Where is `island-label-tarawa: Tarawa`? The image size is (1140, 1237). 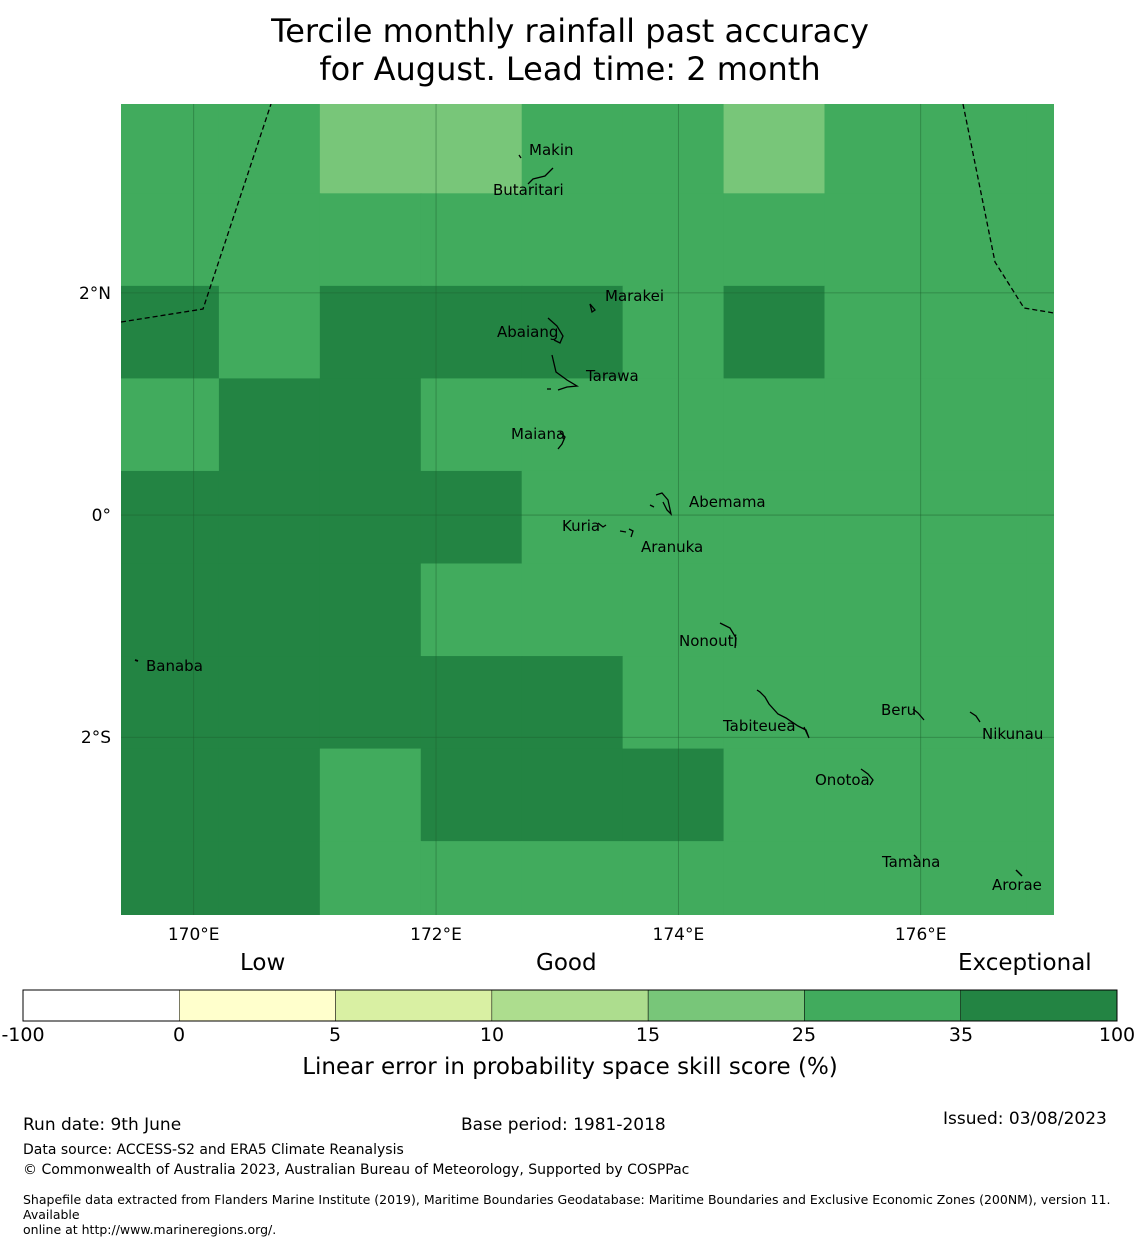
island-label-tarawa: Tarawa is located at coordinates (612, 376).